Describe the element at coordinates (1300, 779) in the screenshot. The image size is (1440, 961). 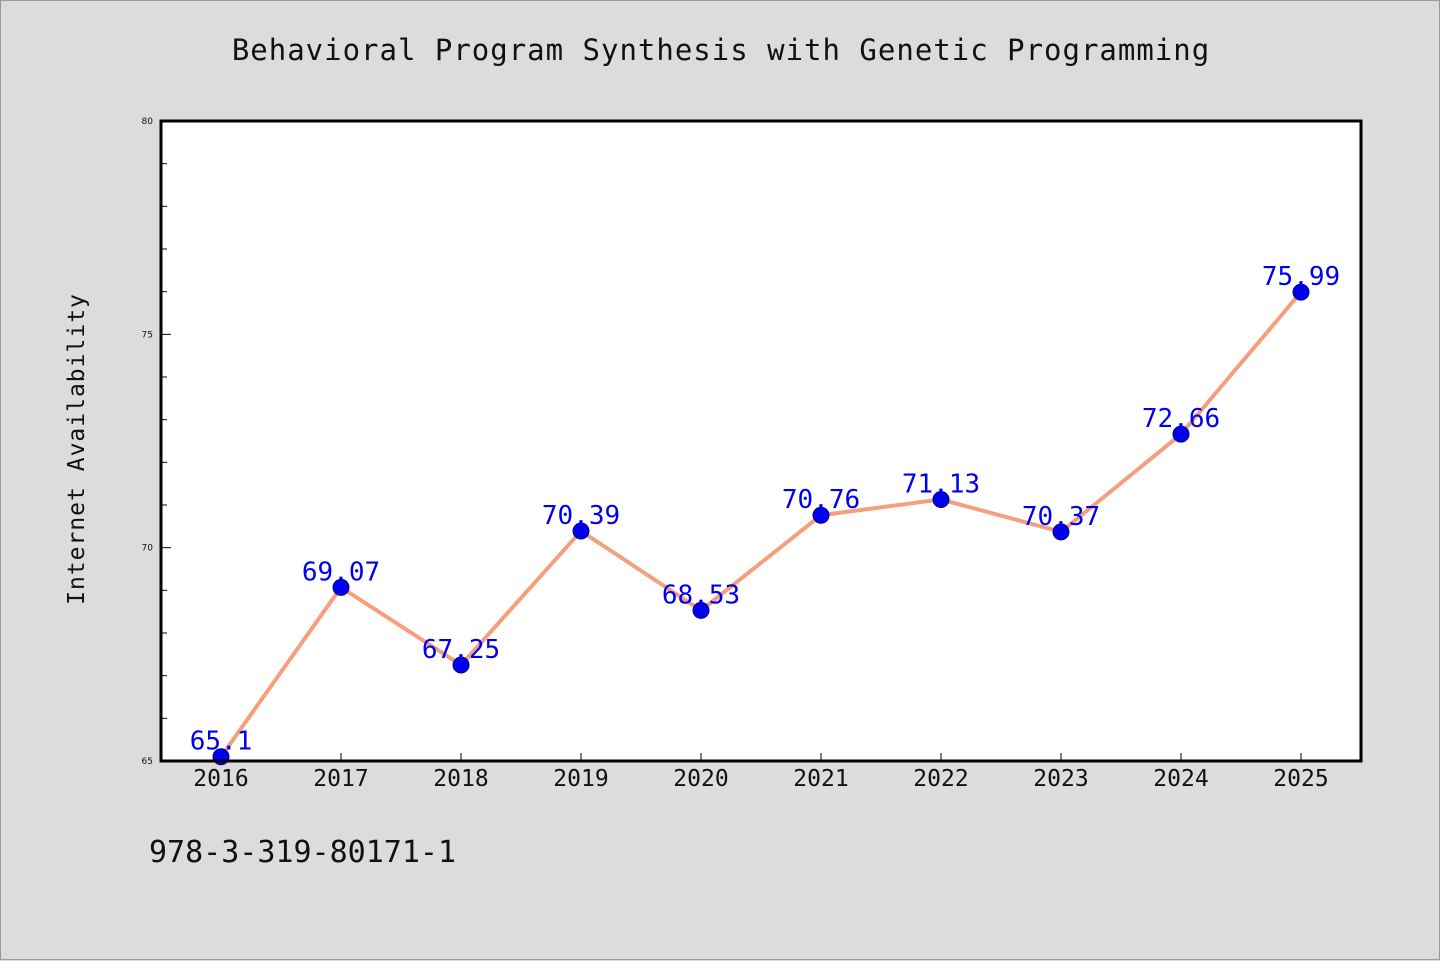
I see `x-tick-label: 2025` at that location.